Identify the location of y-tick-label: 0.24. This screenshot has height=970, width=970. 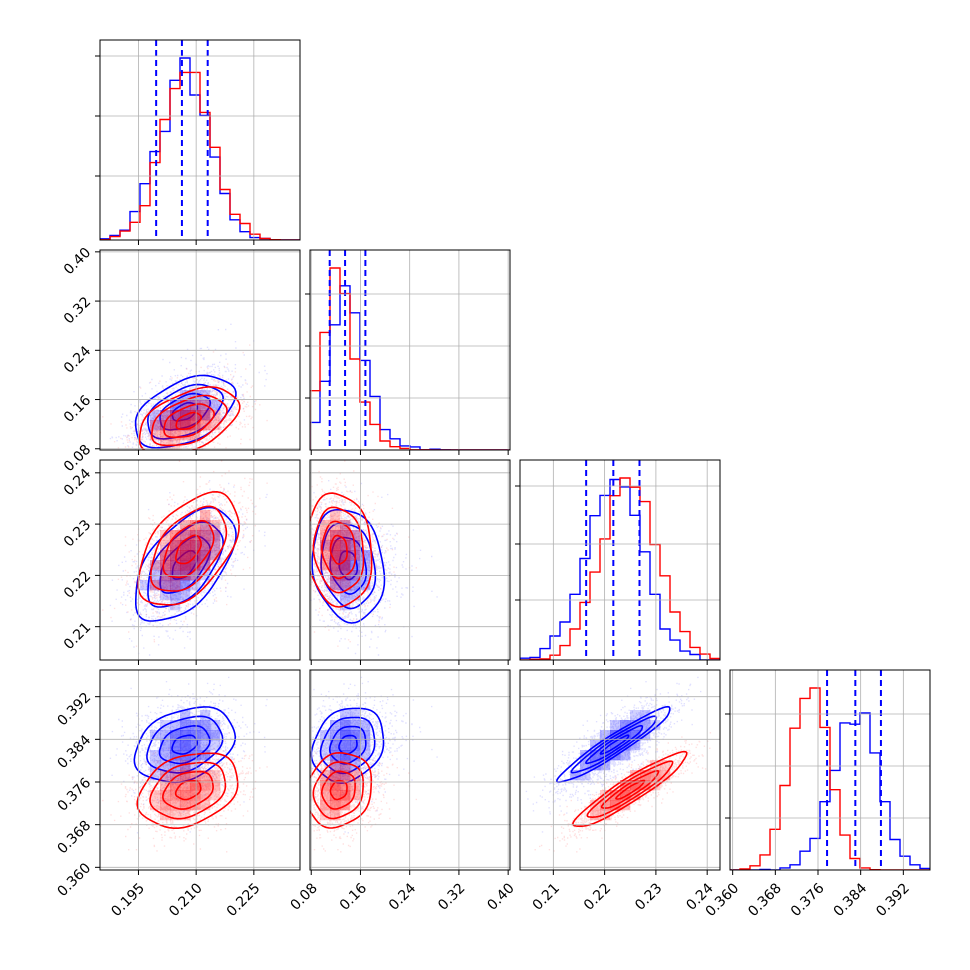
(77, 359).